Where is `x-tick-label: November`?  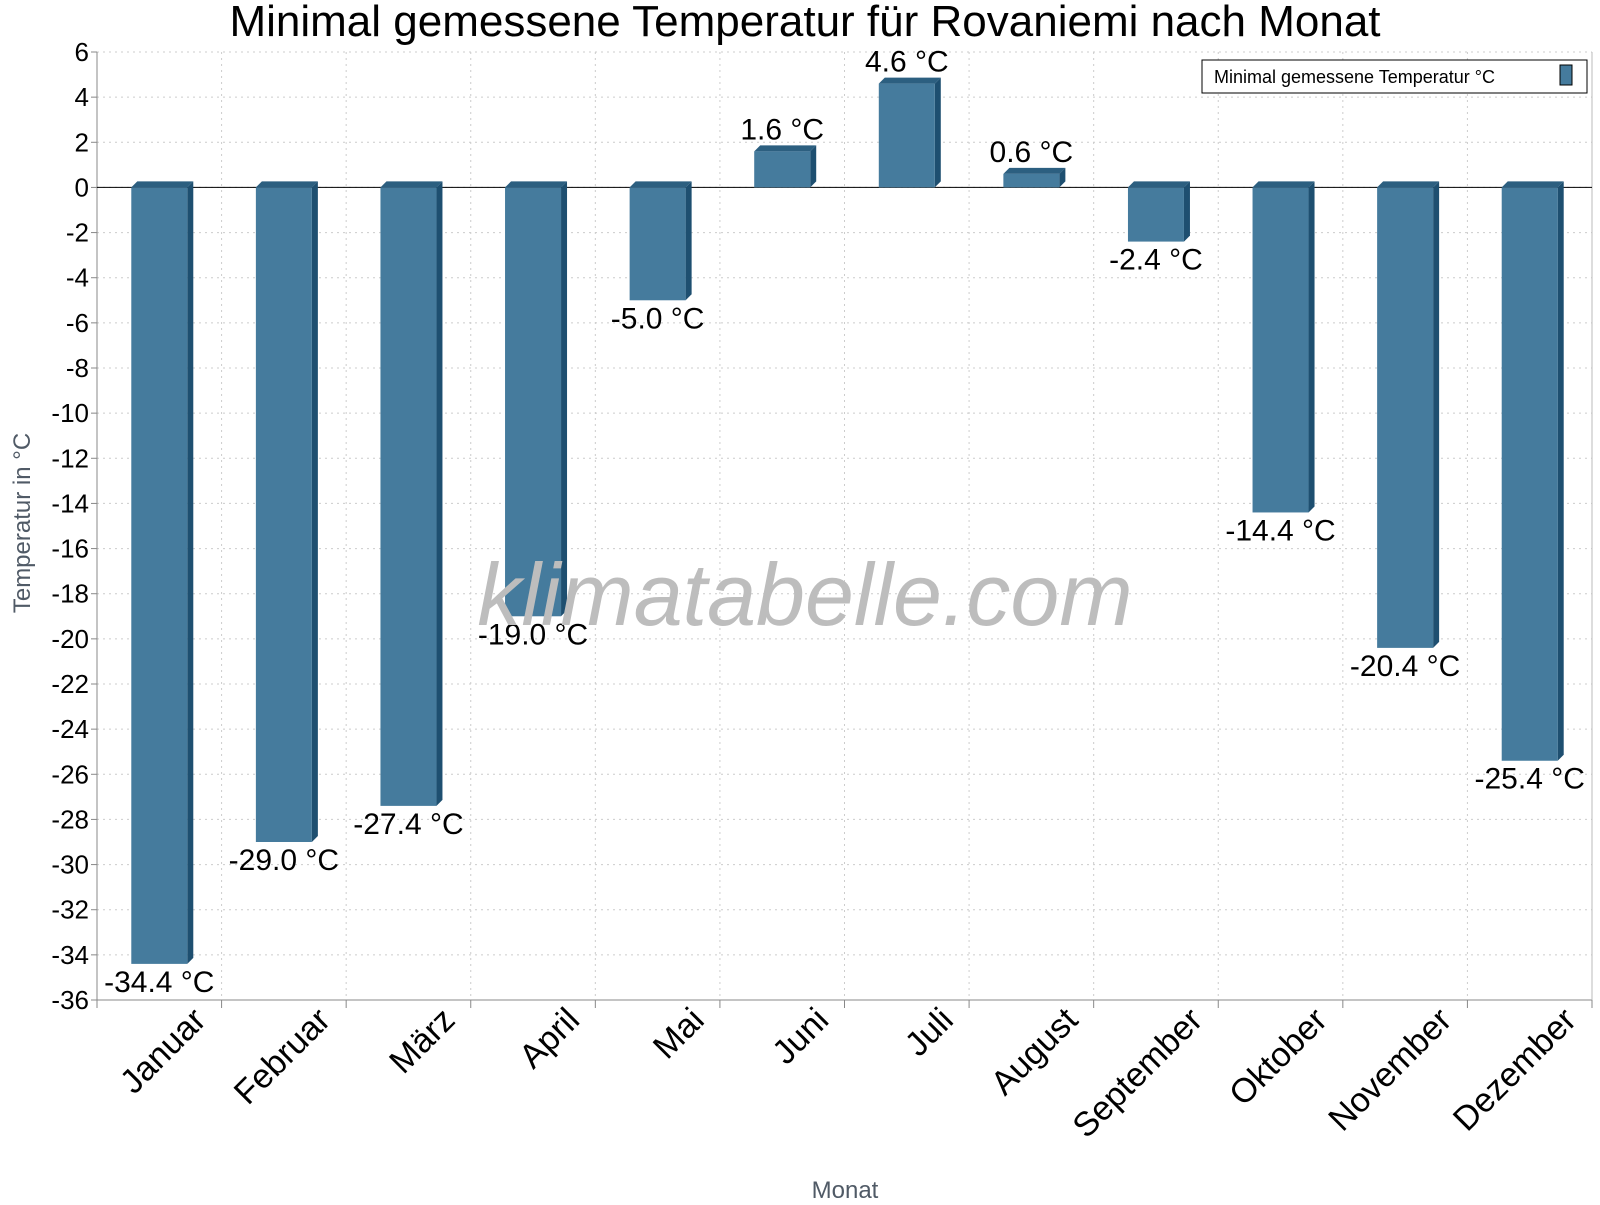 x-tick-label: November is located at coordinates (1390, 1070).